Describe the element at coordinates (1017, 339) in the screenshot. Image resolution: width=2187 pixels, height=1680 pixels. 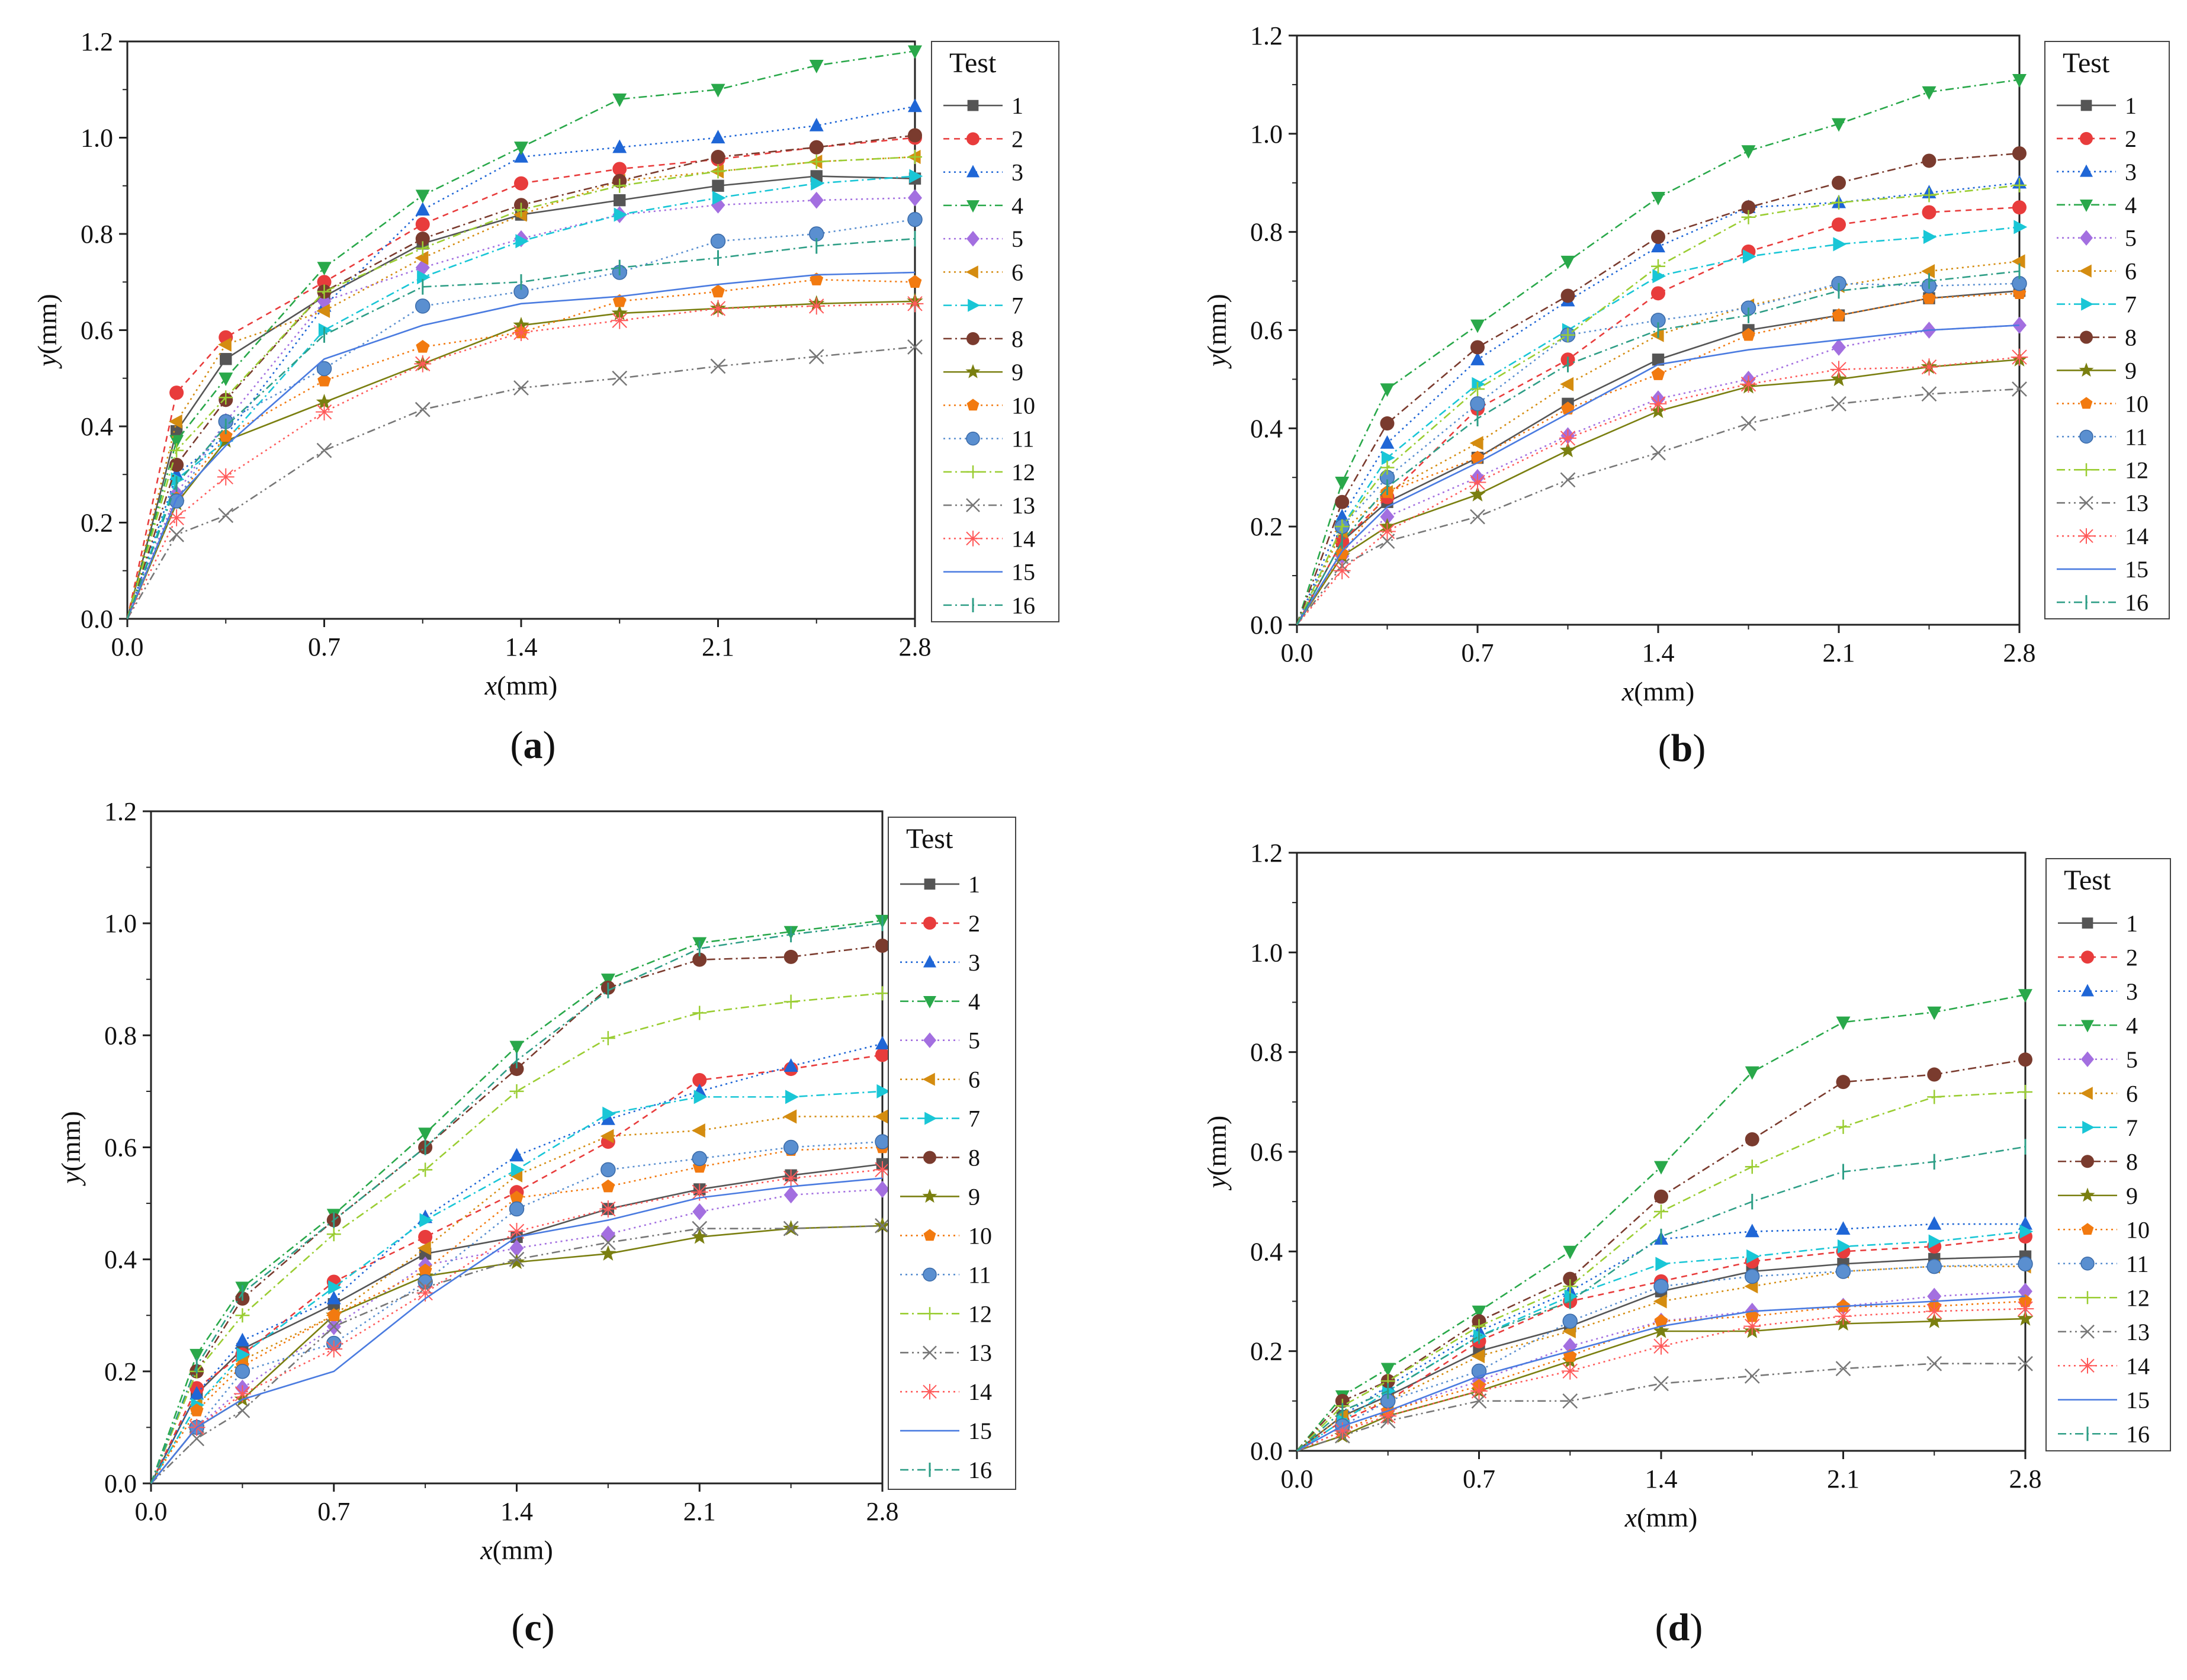
I see `legend-label: 8` at that location.